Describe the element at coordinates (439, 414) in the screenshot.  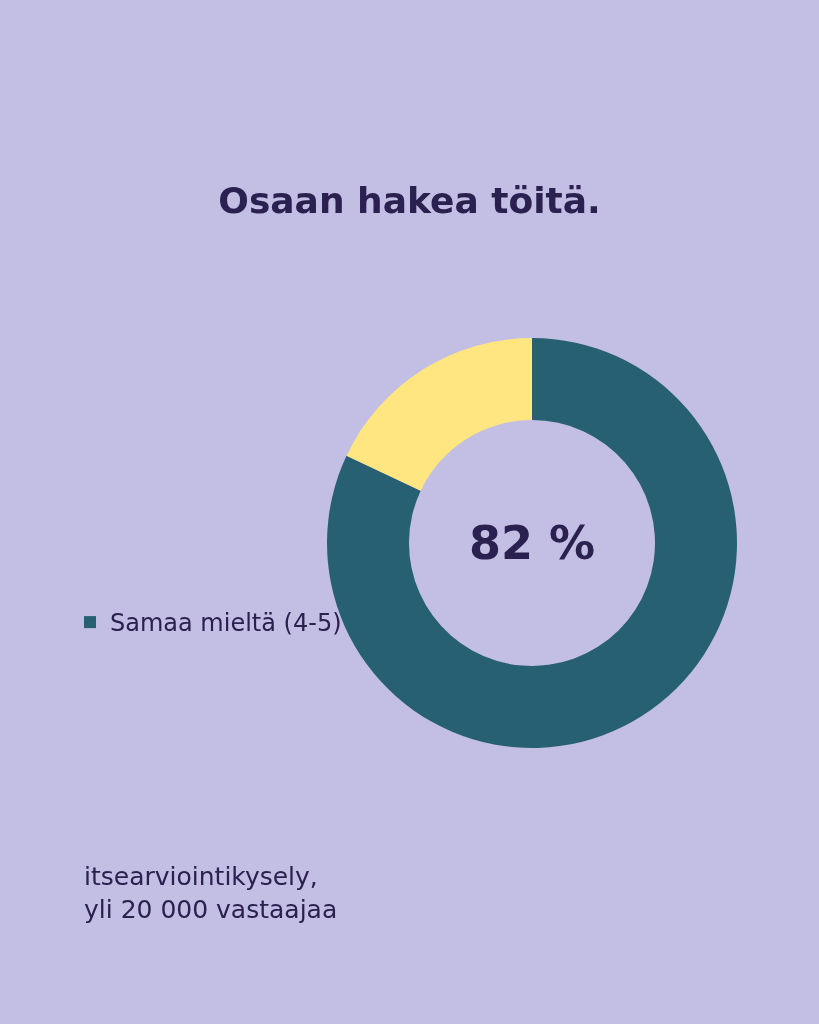
I see `donut-slice` at that location.